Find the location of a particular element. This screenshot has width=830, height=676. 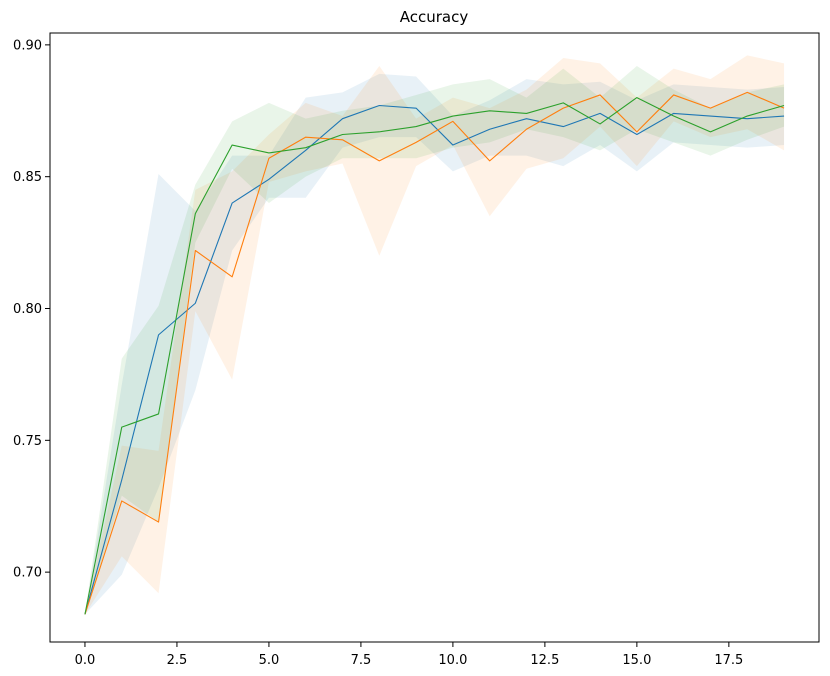

x-tick-label: 15.0 is located at coordinates (636, 660).